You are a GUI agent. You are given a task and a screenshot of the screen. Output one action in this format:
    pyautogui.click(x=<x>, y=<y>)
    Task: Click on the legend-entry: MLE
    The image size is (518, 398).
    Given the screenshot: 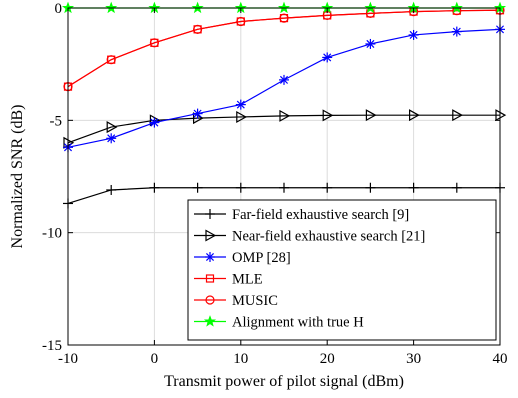 What is the action you would take?
    pyautogui.click(x=228, y=280)
    